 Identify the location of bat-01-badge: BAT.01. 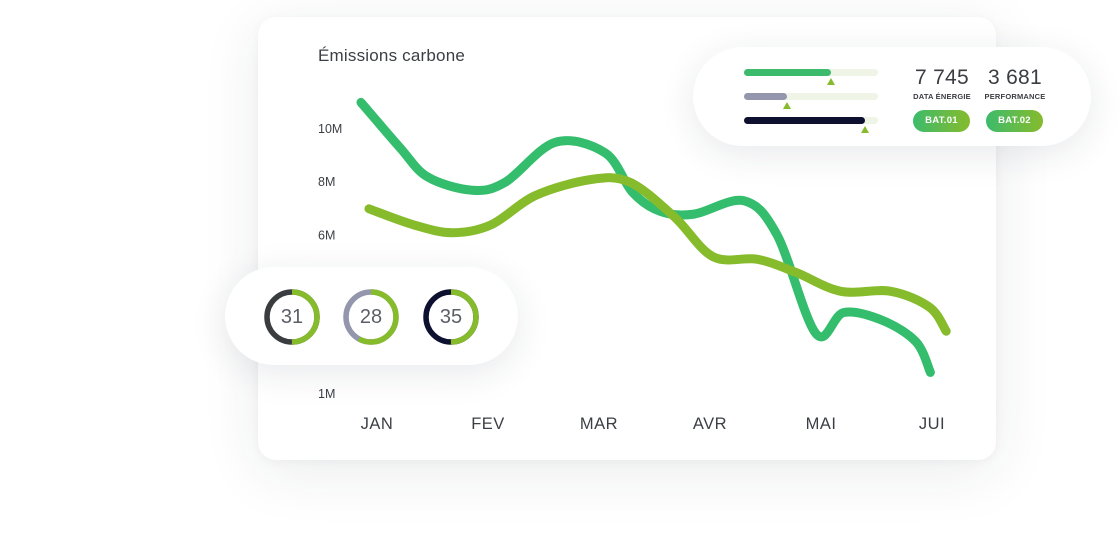
(941, 121).